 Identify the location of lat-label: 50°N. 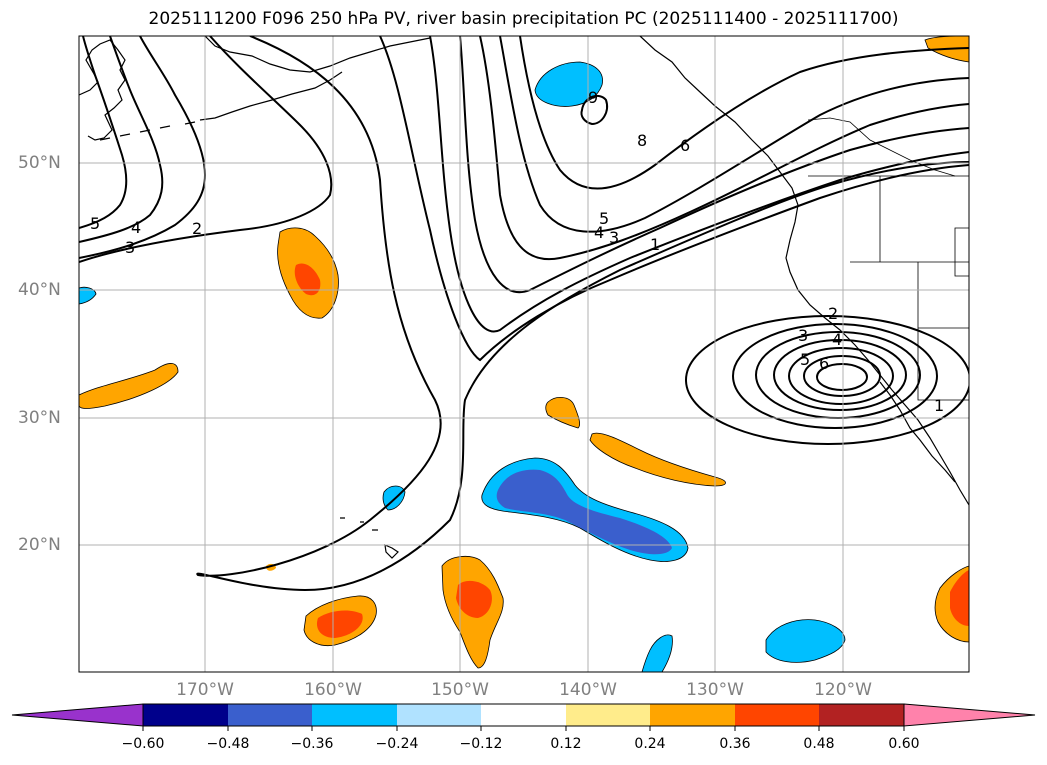
(39, 163).